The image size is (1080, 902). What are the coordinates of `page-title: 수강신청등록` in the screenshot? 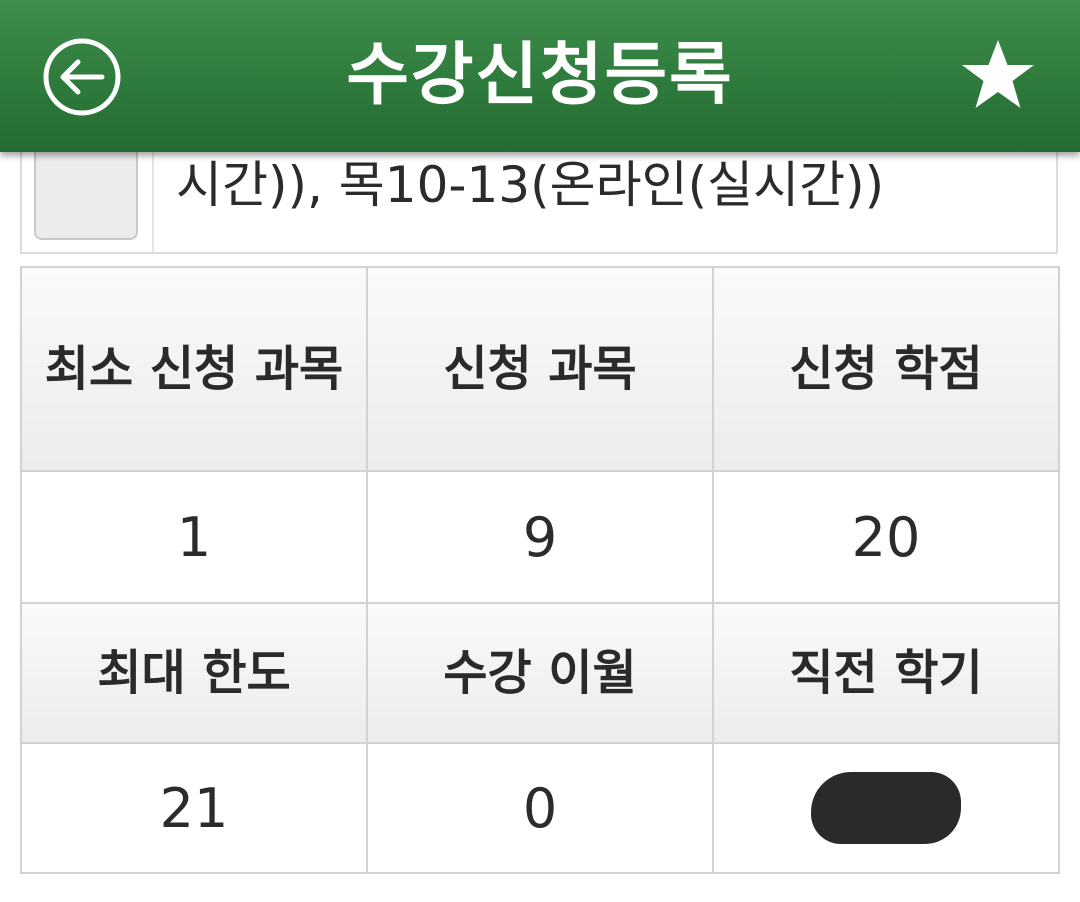 It's located at (540, 75).